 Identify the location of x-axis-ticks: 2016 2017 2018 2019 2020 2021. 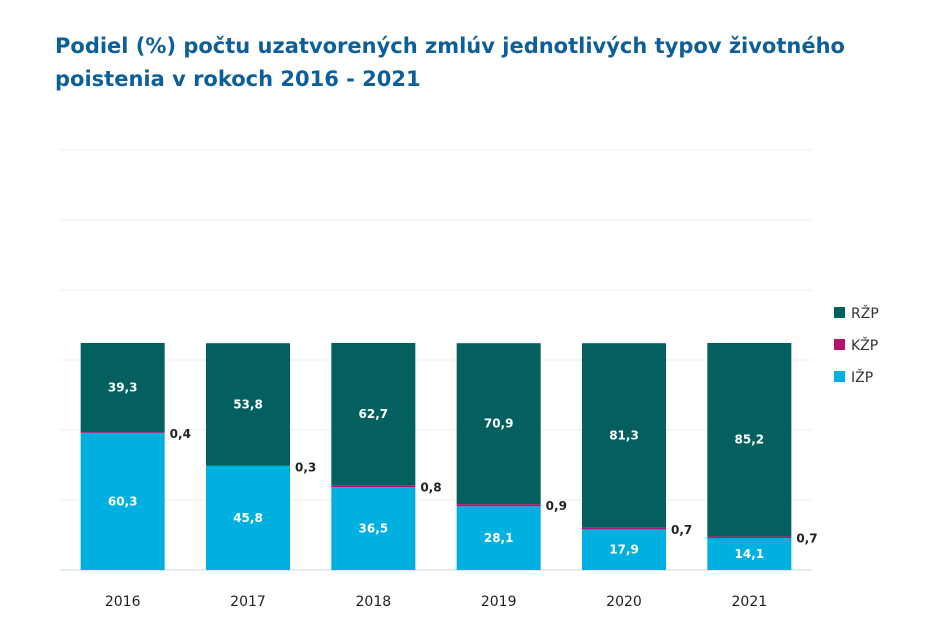
(436, 602).